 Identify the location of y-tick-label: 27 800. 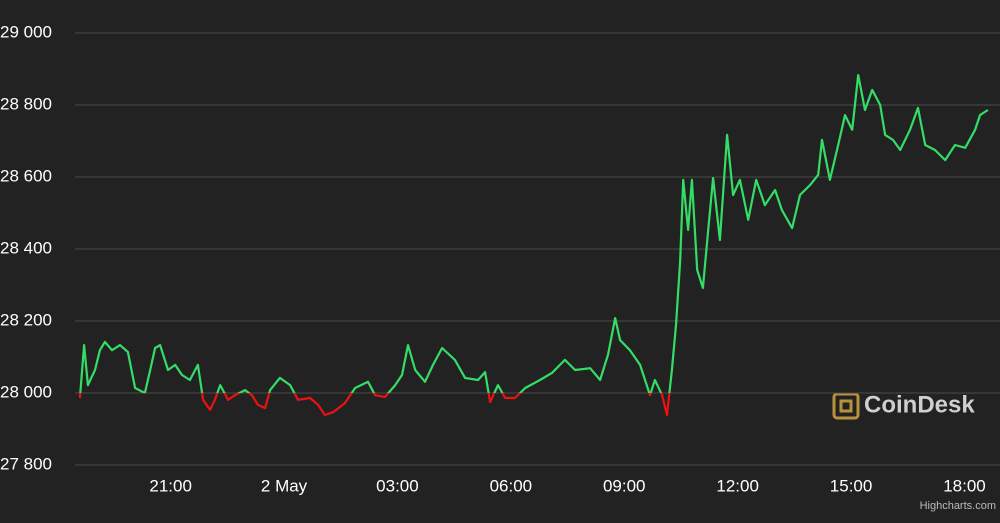
(26, 463).